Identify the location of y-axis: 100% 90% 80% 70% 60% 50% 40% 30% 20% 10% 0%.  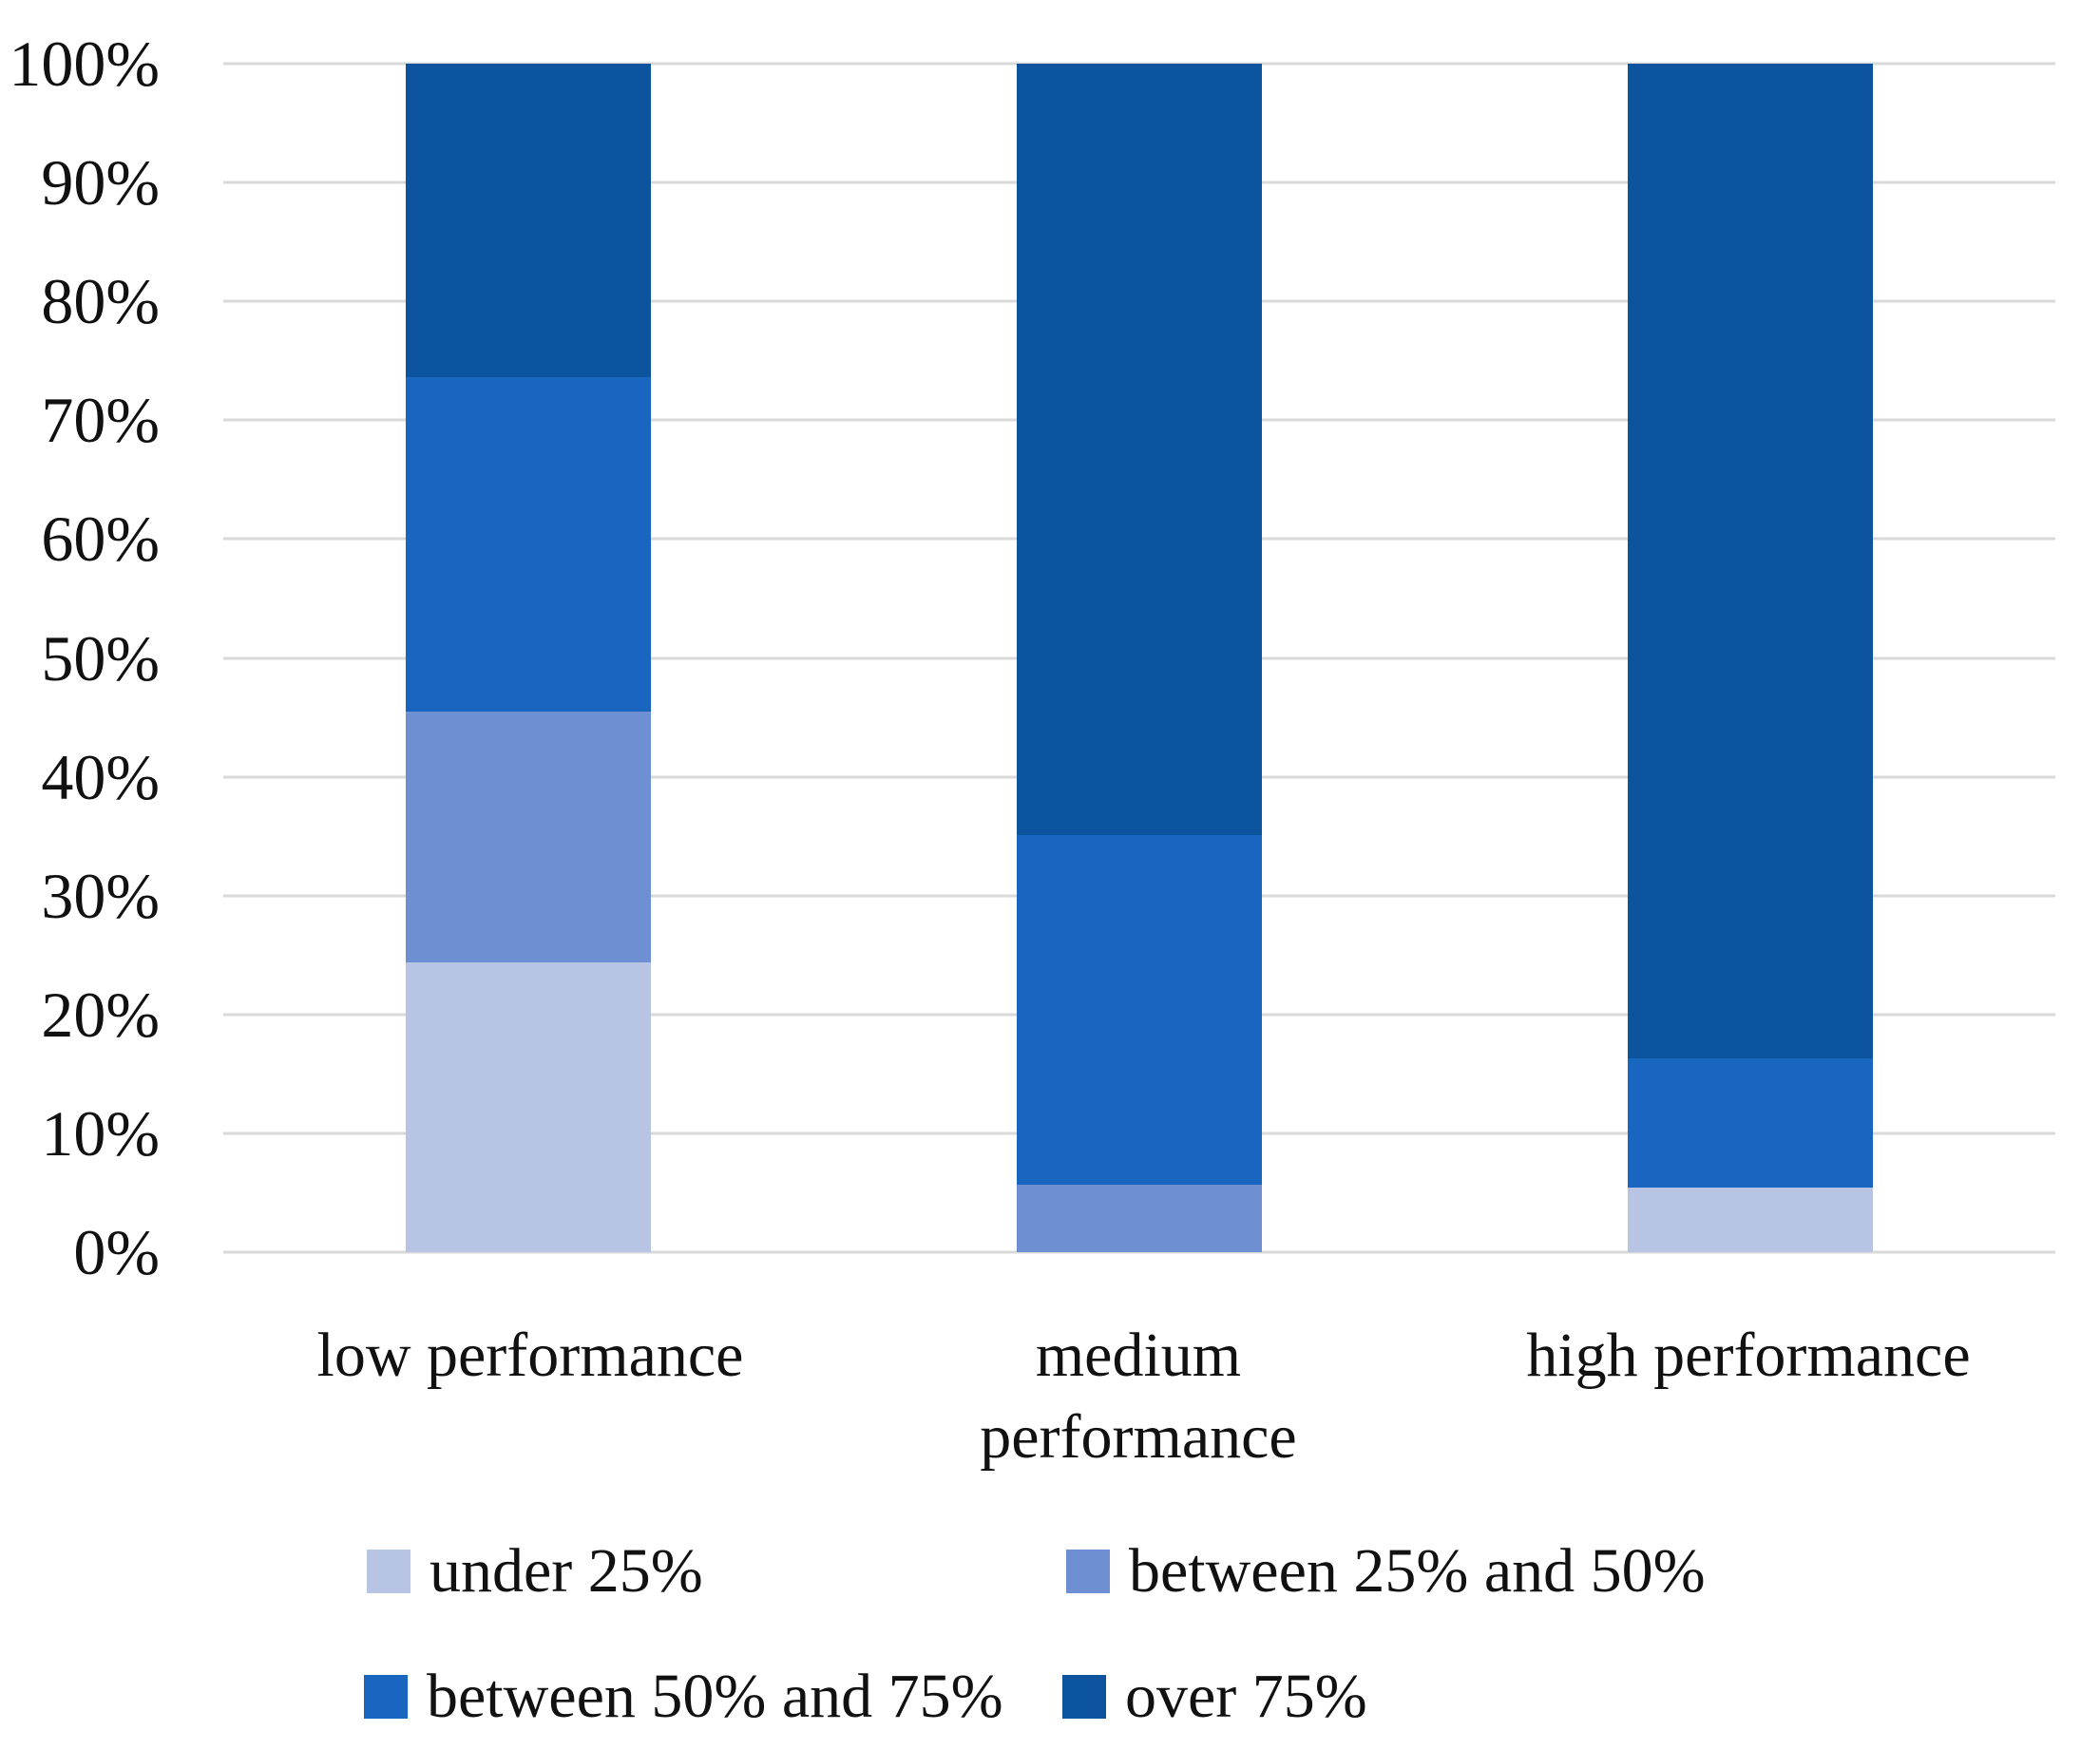
(80, 658).